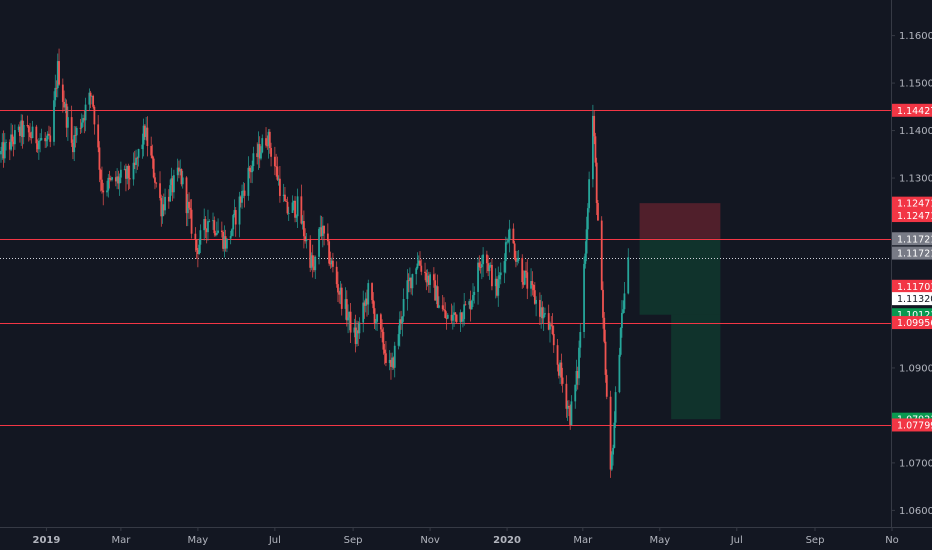 The height and width of the screenshot is (550, 932). Describe the element at coordinates (680, 311) in the screenshot. I see `position-zones` at that location.